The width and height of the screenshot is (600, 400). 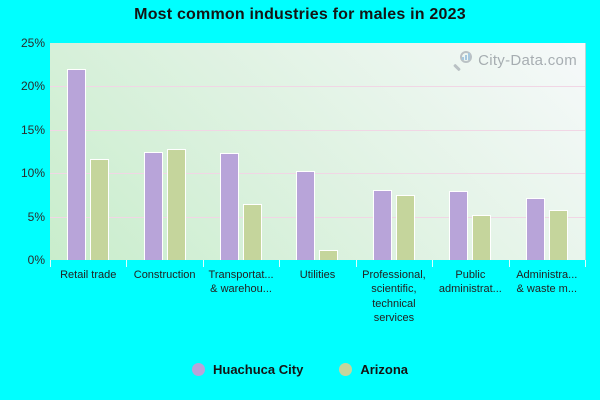 I want to click on y-axis-label: 15%, so click(x=32, y=129).